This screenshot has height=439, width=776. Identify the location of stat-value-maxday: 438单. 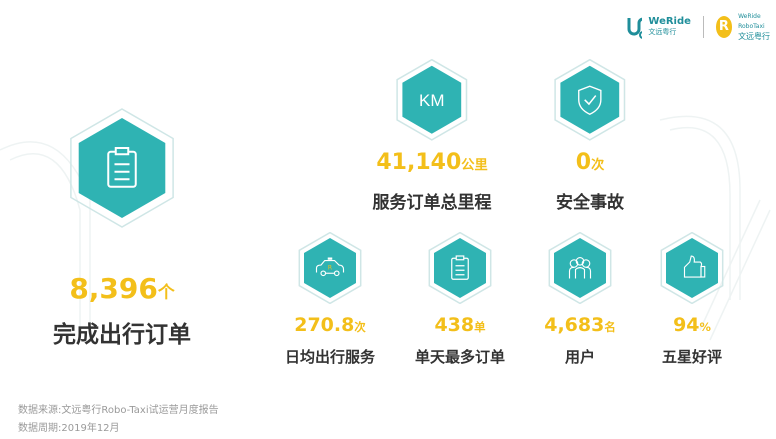
(460, 325).